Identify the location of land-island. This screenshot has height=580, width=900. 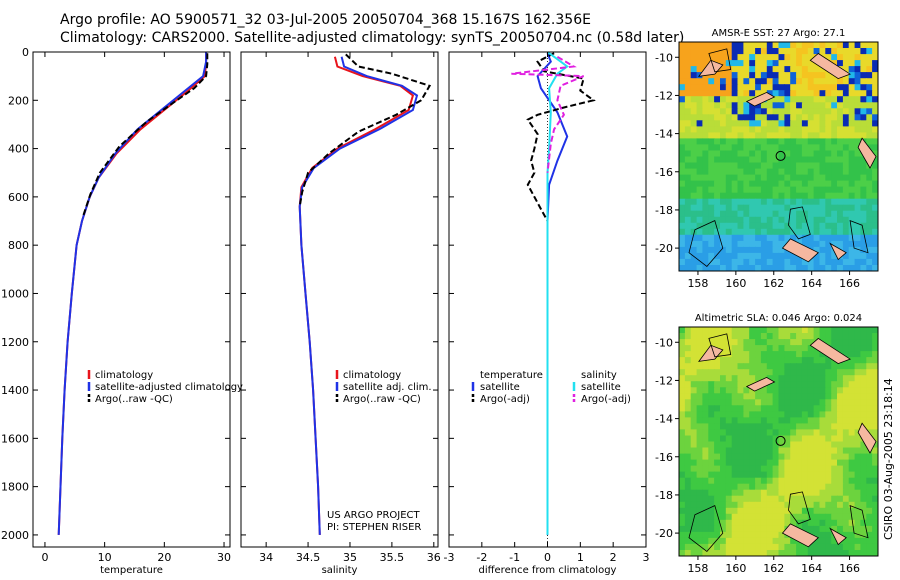
(867, 438).